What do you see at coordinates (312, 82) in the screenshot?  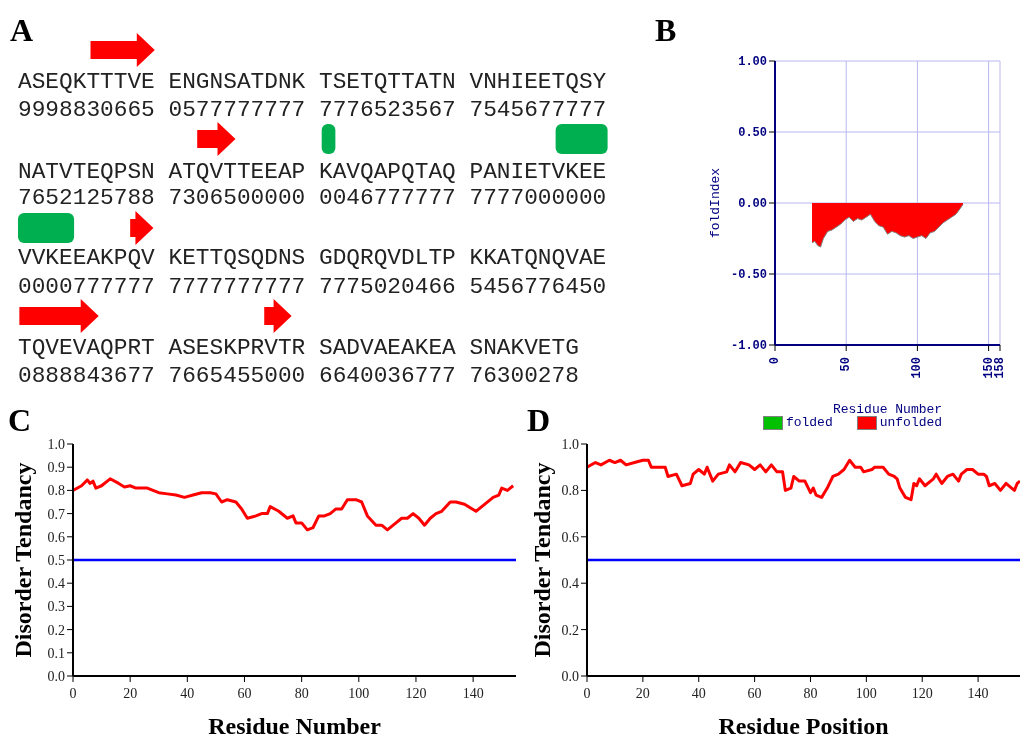 I see `text: ASEQKTTTVE ENGNSATDNK TSETQTTATN VNHIEETQSY` at bounding box center [312, 82].